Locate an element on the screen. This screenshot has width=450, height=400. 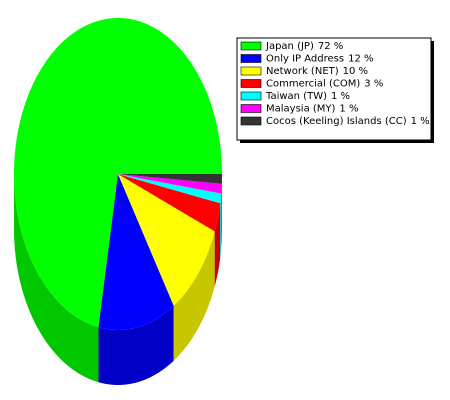
legend-label: Network (NET) 10 % is located at coordinates (317, 71).